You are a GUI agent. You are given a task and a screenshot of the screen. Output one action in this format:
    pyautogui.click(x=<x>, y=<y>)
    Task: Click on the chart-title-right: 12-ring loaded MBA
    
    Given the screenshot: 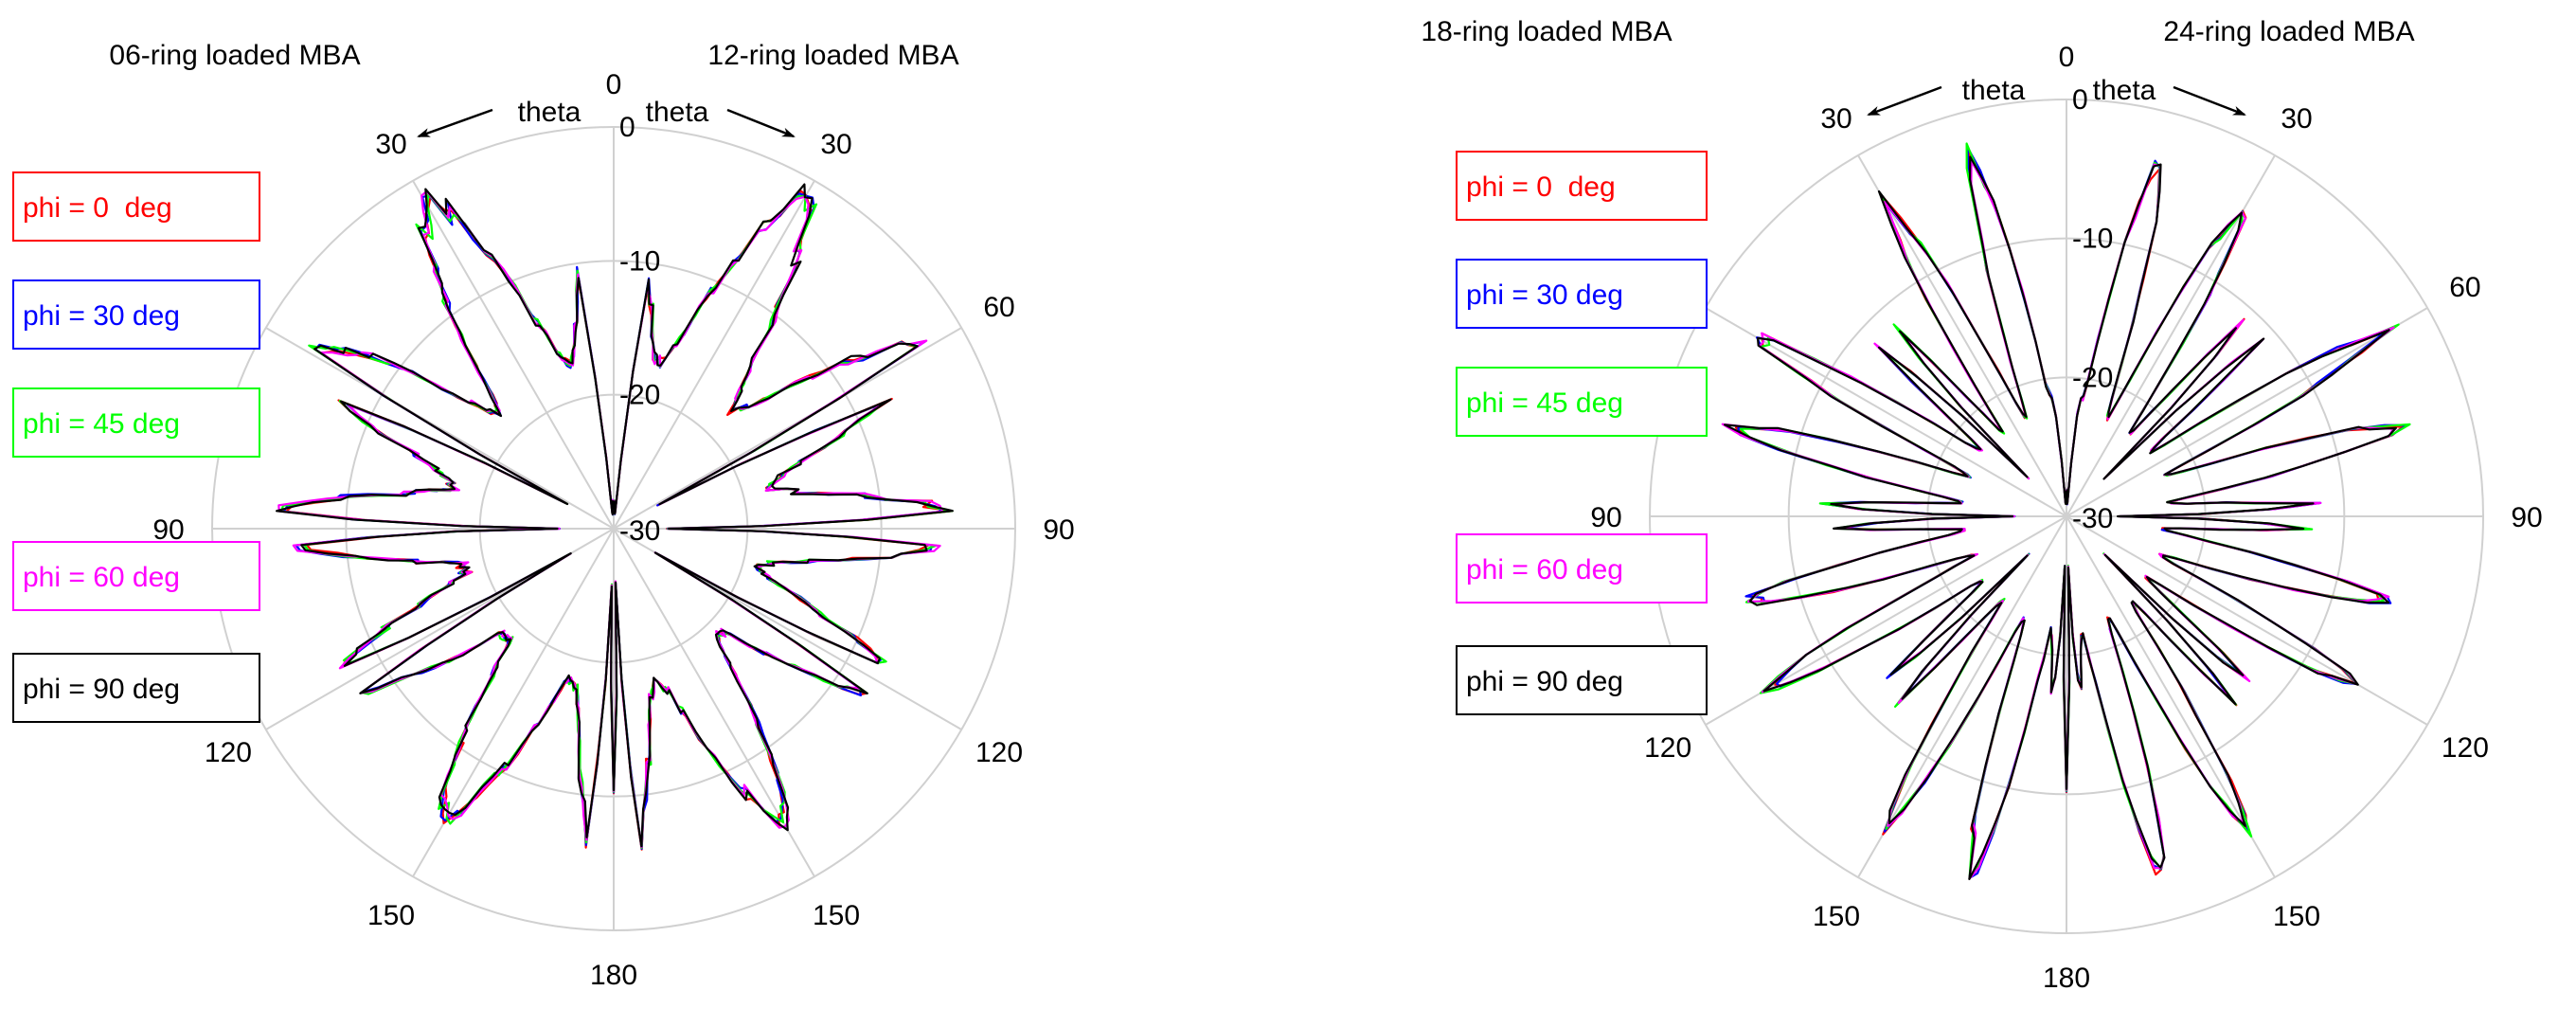 What is the action you would take?
    pyautogui.click(x=832, y=55)
    